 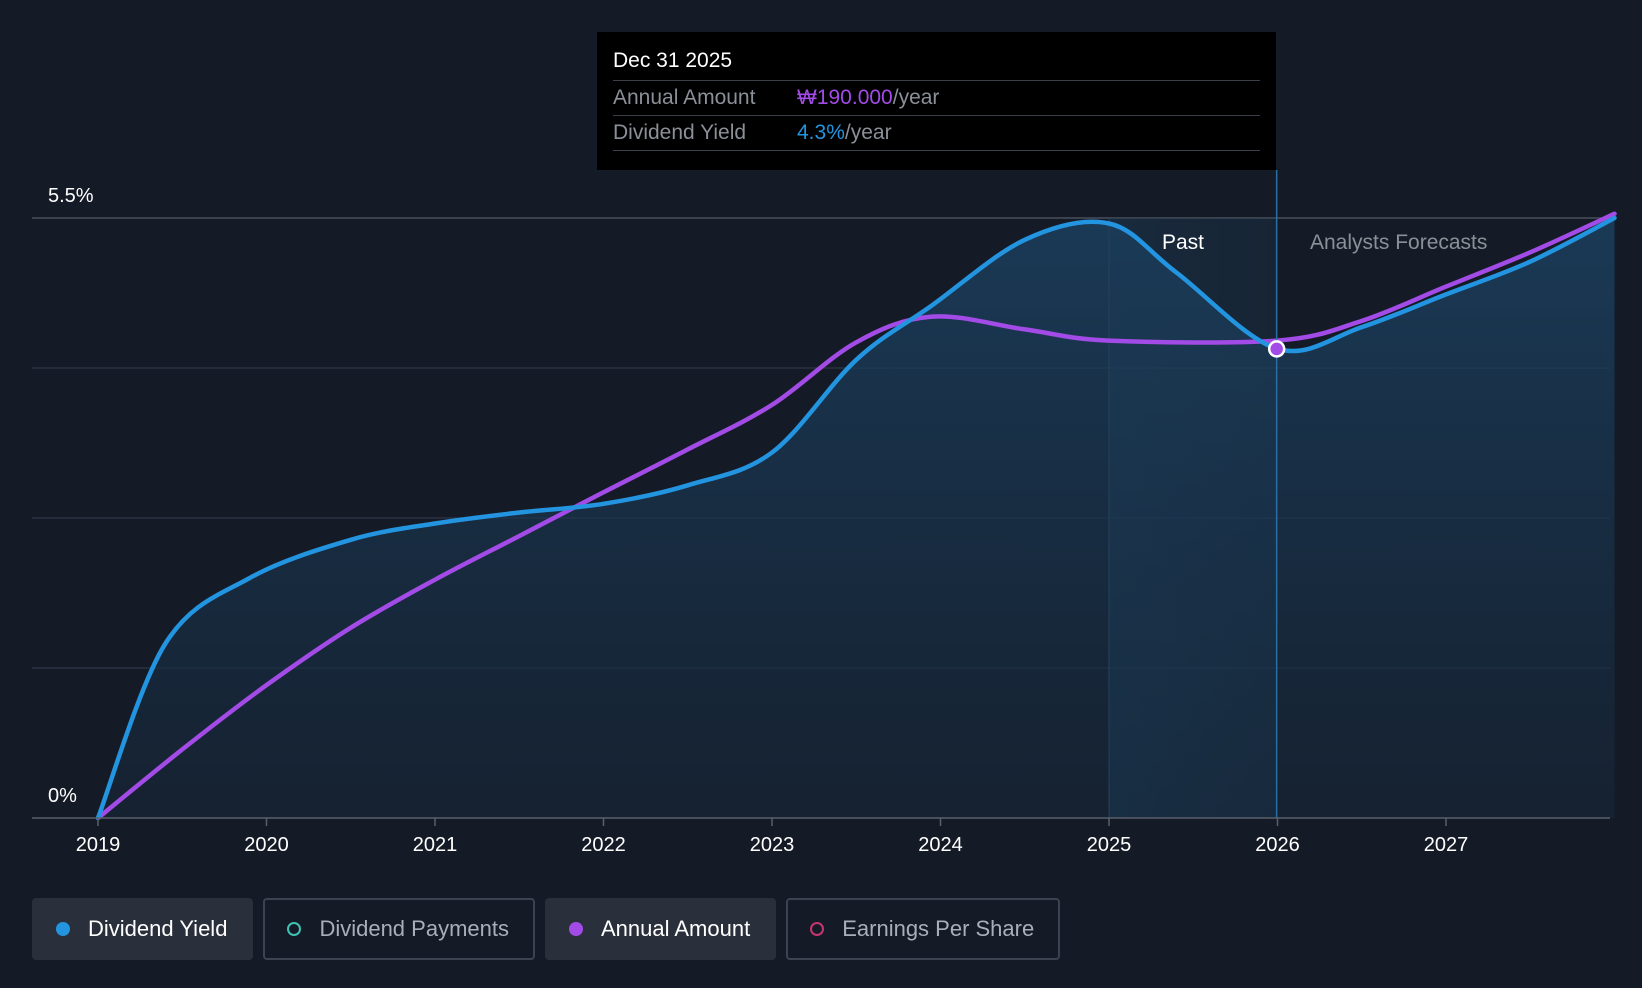 I want to click on tooltip-label: Annual Amount, so click(x=684, y=97).